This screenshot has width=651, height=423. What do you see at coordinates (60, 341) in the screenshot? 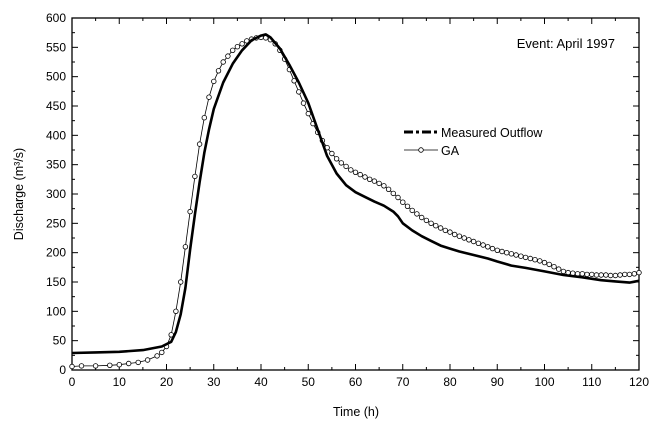
I see `y-tick-label: 50` at bounding box center [60, 341].